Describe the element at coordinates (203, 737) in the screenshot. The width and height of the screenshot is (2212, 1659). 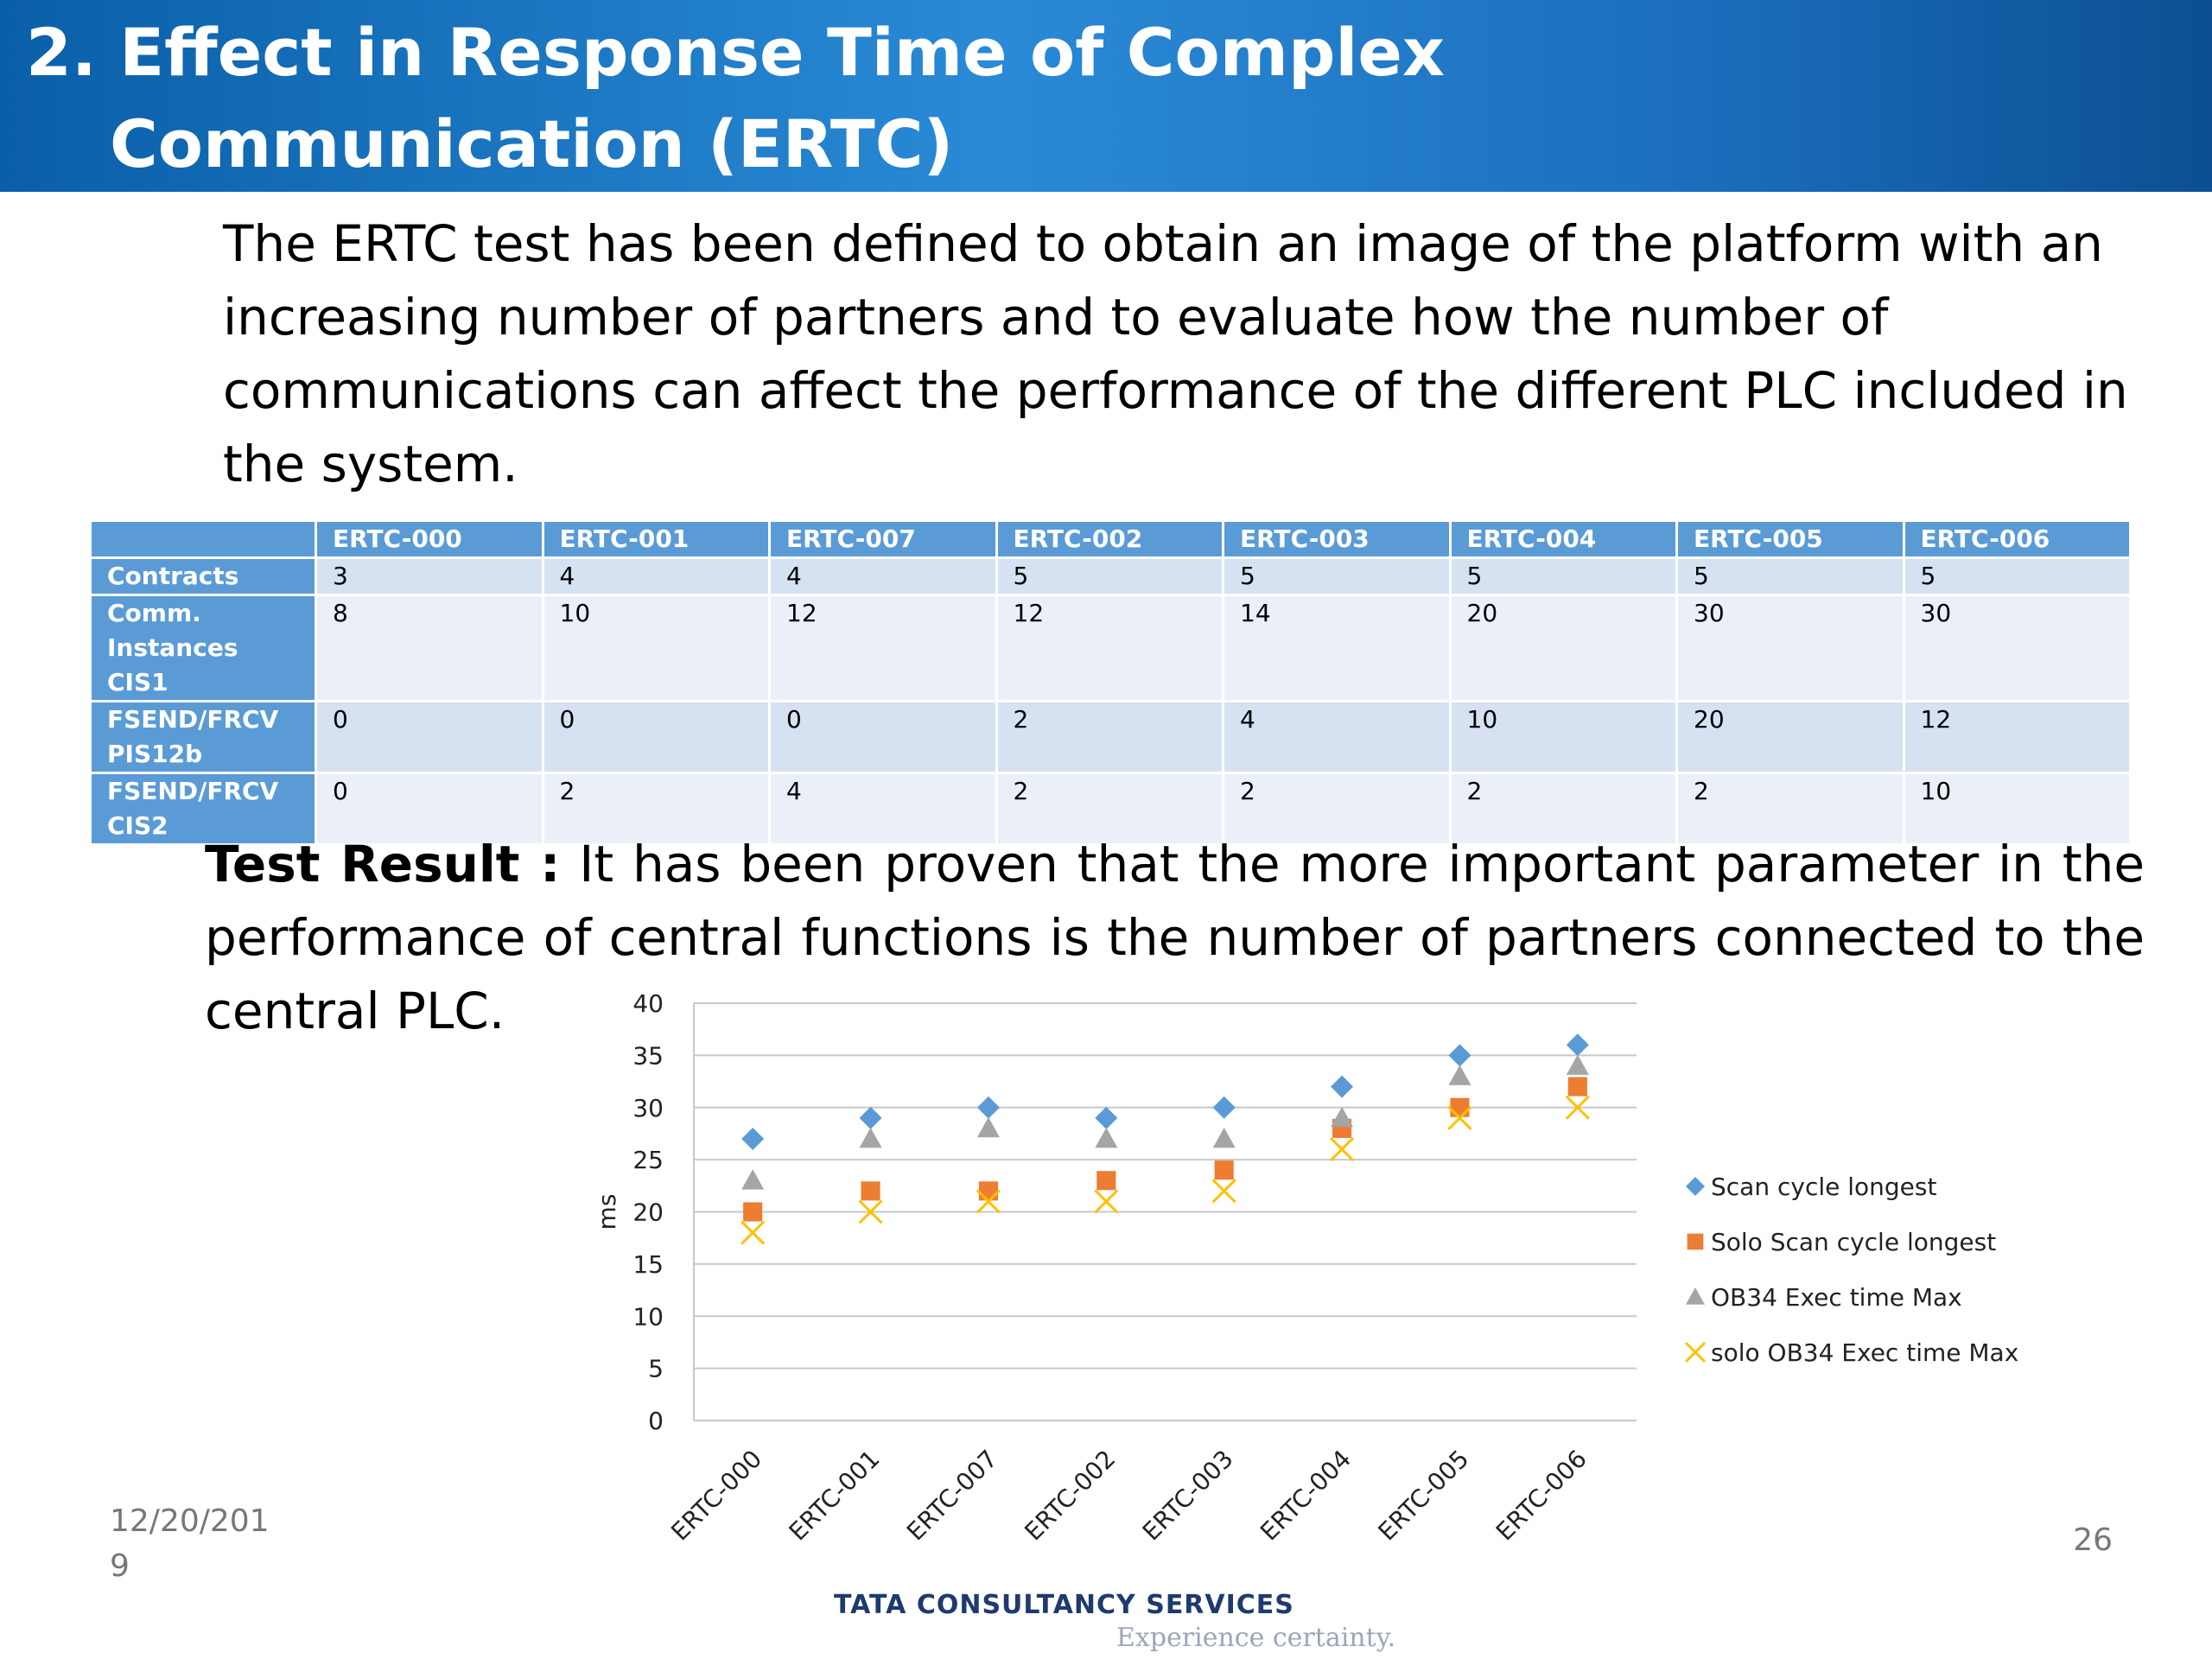
I see `row-label: FSEND/FRCV PIS12b` at that location.